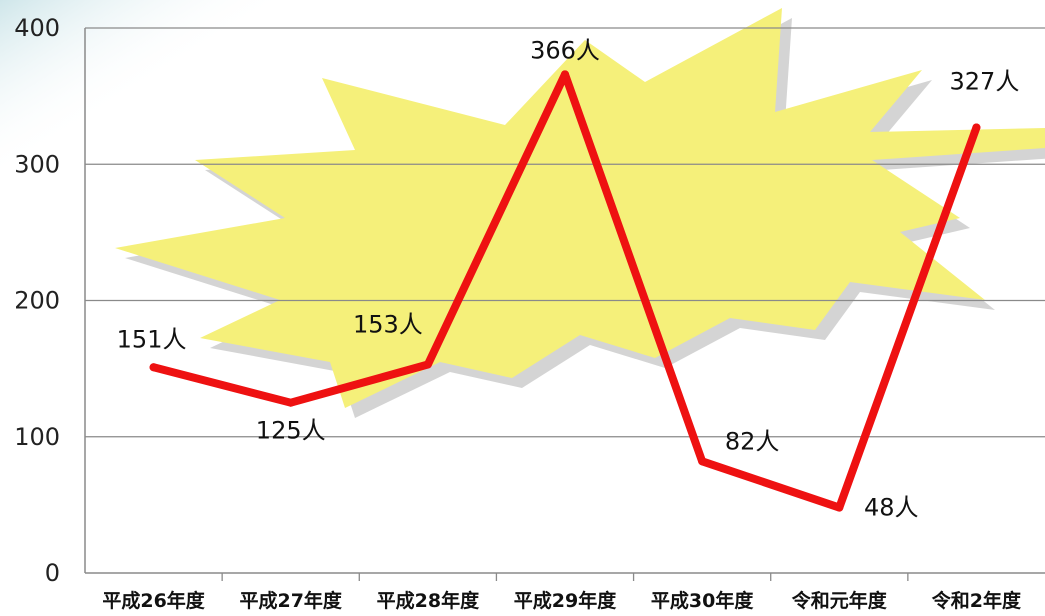  I want to click on x-tick-label: 平成28年度, so click(428, 600).